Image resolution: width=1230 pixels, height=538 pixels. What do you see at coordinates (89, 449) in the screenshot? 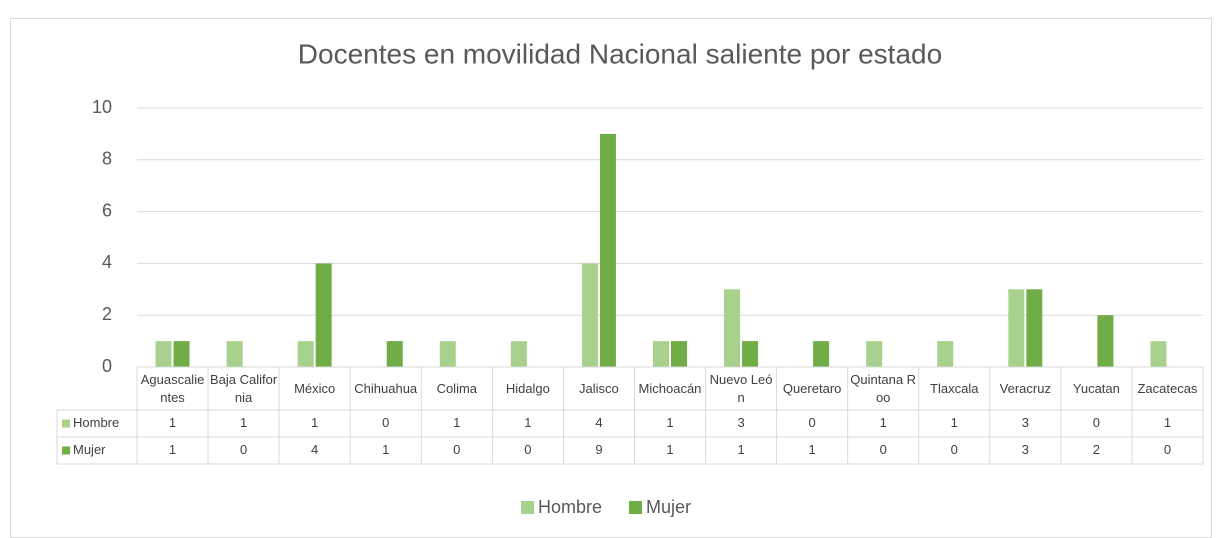
I see `row-label: Mujer` at bounding box center [89, 449].